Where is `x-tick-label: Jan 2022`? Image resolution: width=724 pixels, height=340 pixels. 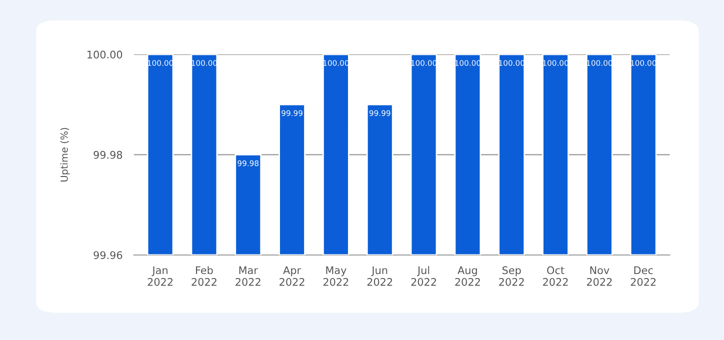 x-tick-label: Jan 2022 is located at coordinates (160, 276).